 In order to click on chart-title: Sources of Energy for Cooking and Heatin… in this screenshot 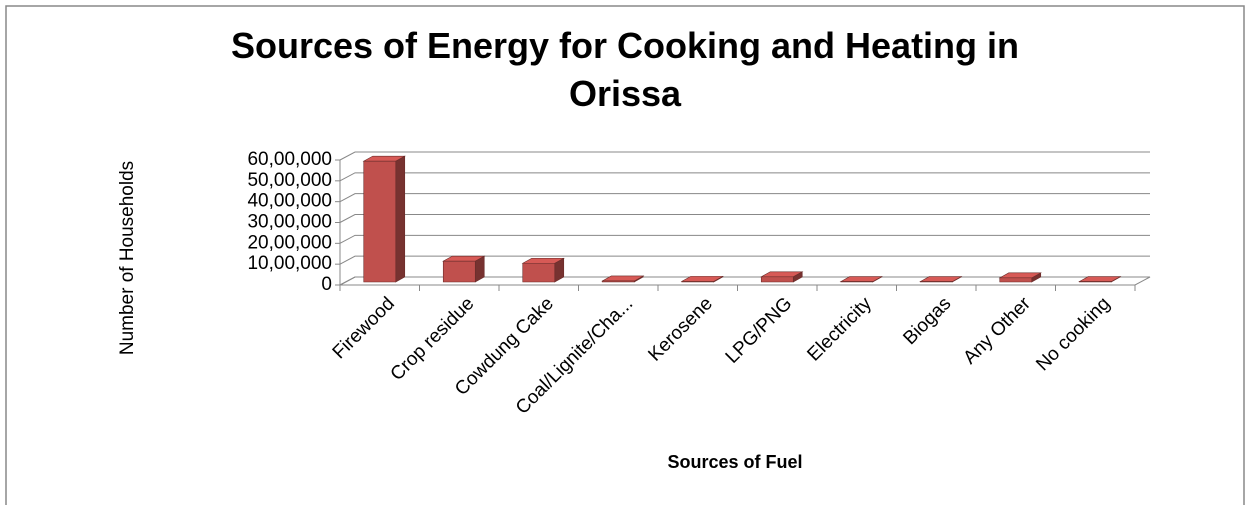, I will do `click(625, 69)`.